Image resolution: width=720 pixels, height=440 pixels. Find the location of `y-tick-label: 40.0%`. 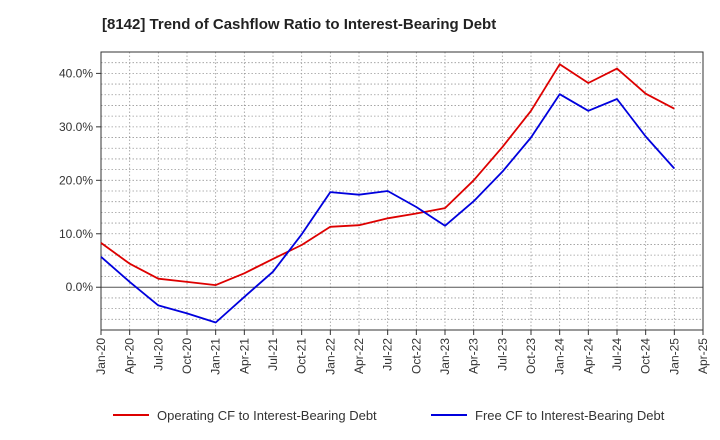

y-tick-label: 40.0% is located at coordinates (76, 73).